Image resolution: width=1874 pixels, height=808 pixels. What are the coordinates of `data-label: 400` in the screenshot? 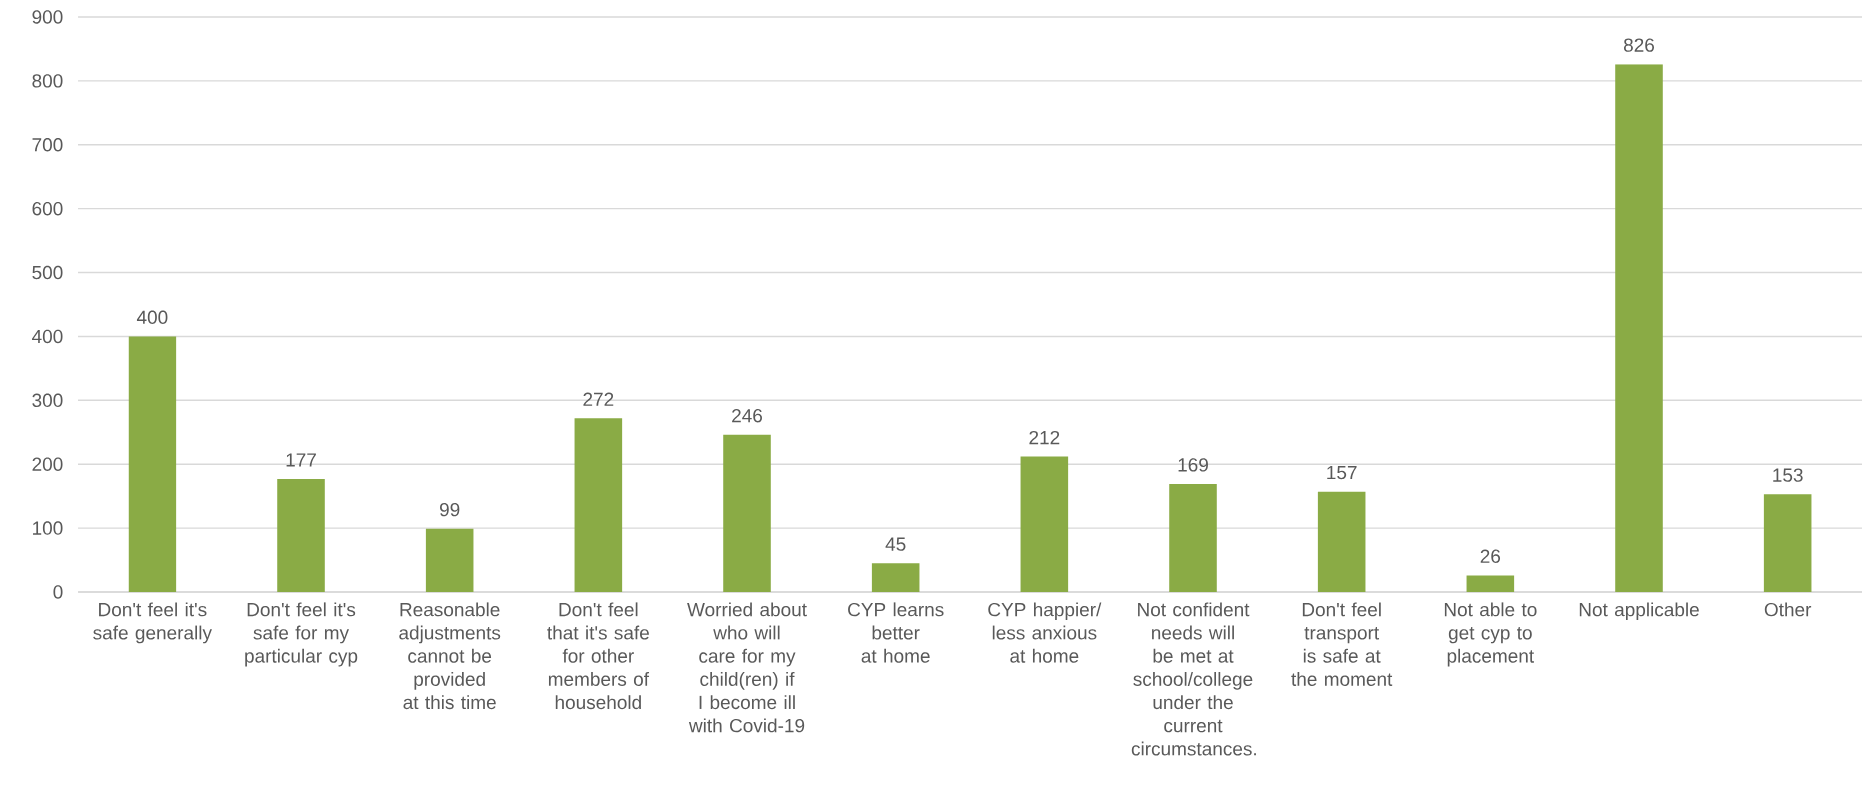 It's located at (152, 317).